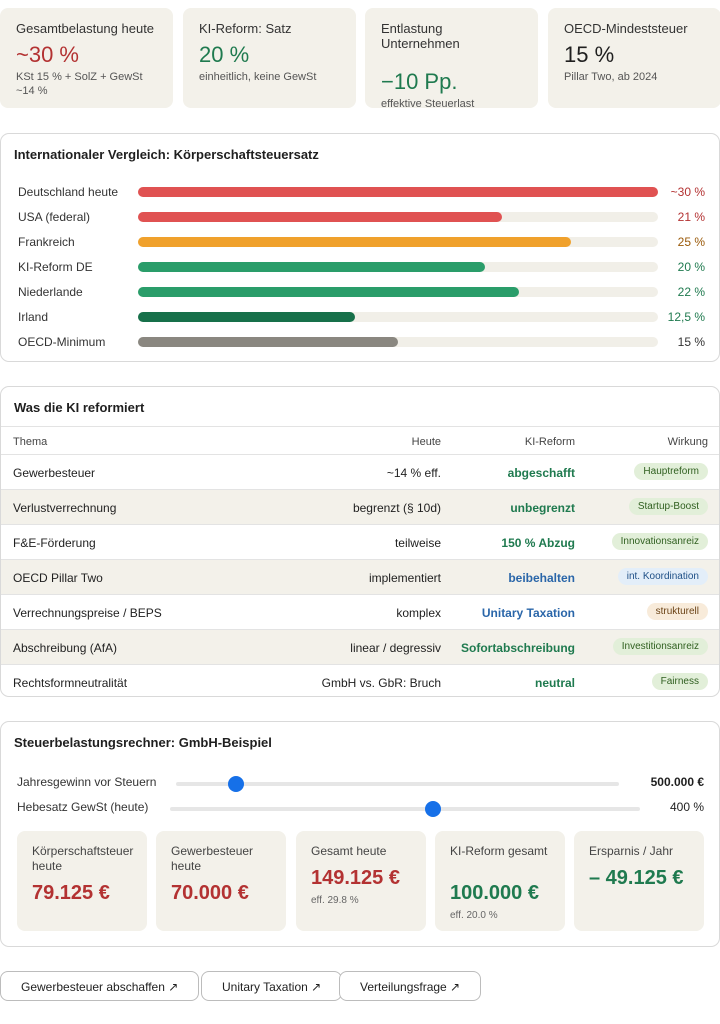 The height and width of the screenshot is (1024, 720). Describe the element at coordinates (499, 851) in the screenshot. I see `result-label: KI-Reform gesamt` at that location.